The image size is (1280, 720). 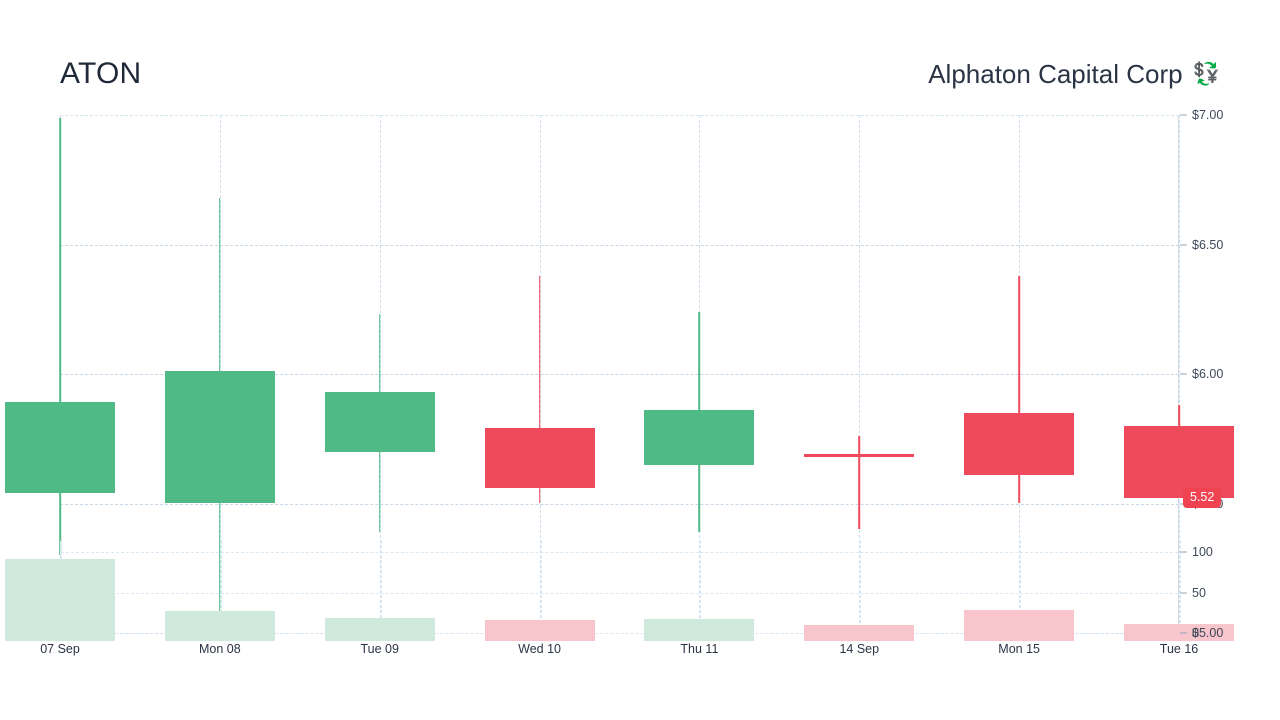 I want to click on date-axis-tick: Tue 09, so click(x=379, y=649).